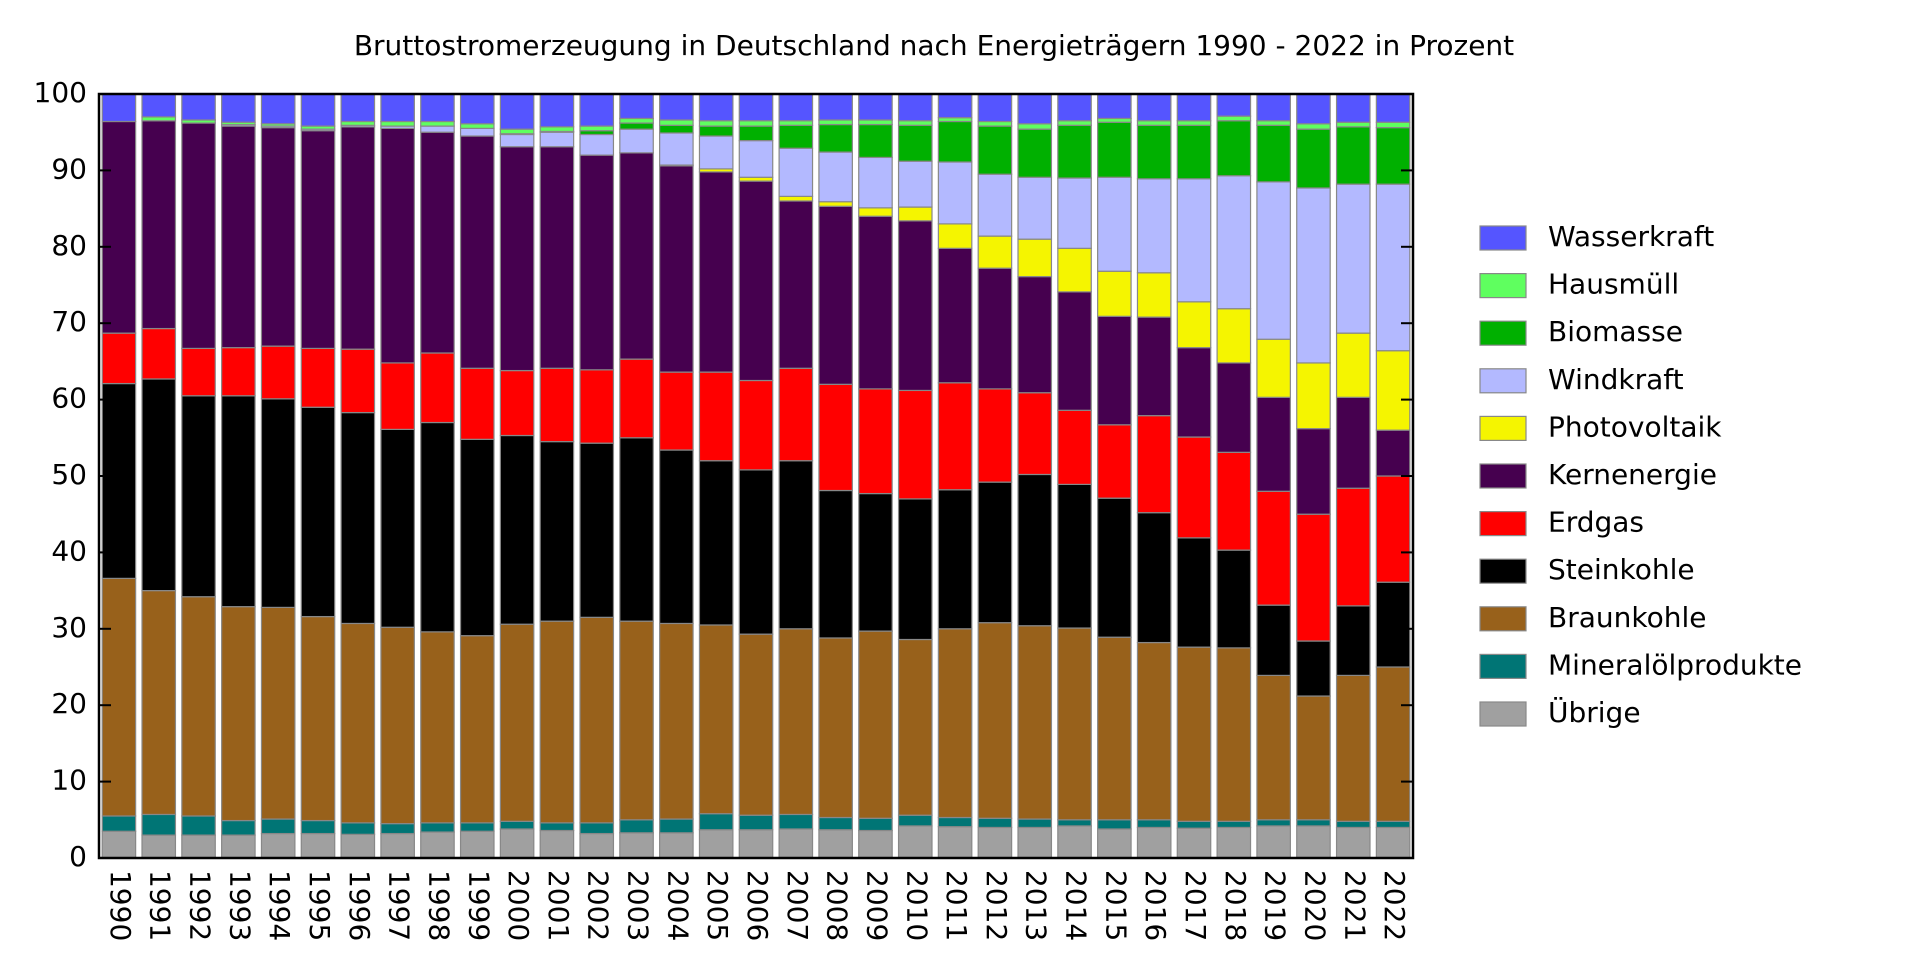 The width and height of the screenshot is (1920, 960). What do you see at coordinates (1635, 426) in the screenshot?
I see `legend-label: Photovoltaik` at bounding box center [1635, 426].